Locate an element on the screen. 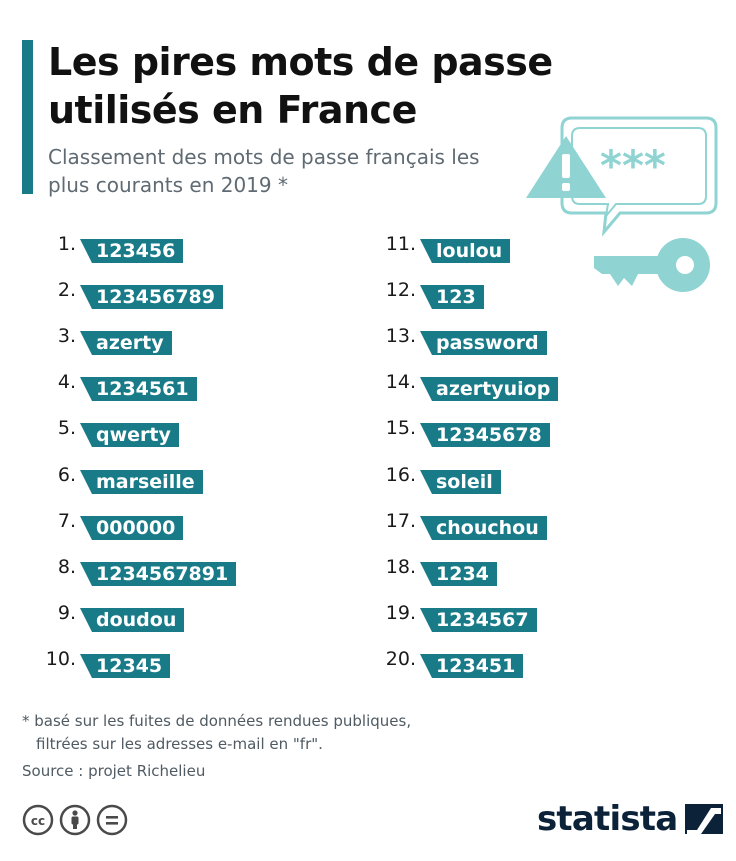  password-value: soleil is located at coordinates (466, 482).